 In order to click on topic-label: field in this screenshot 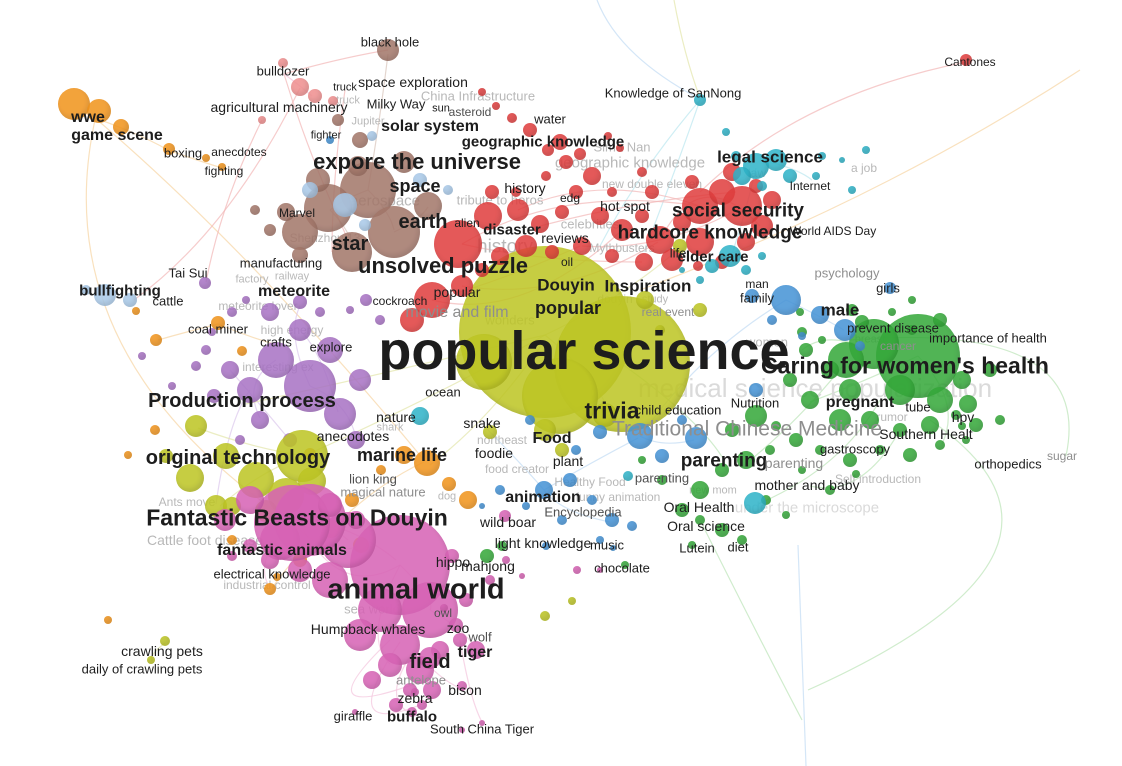, I will do `click(430, 662)`.